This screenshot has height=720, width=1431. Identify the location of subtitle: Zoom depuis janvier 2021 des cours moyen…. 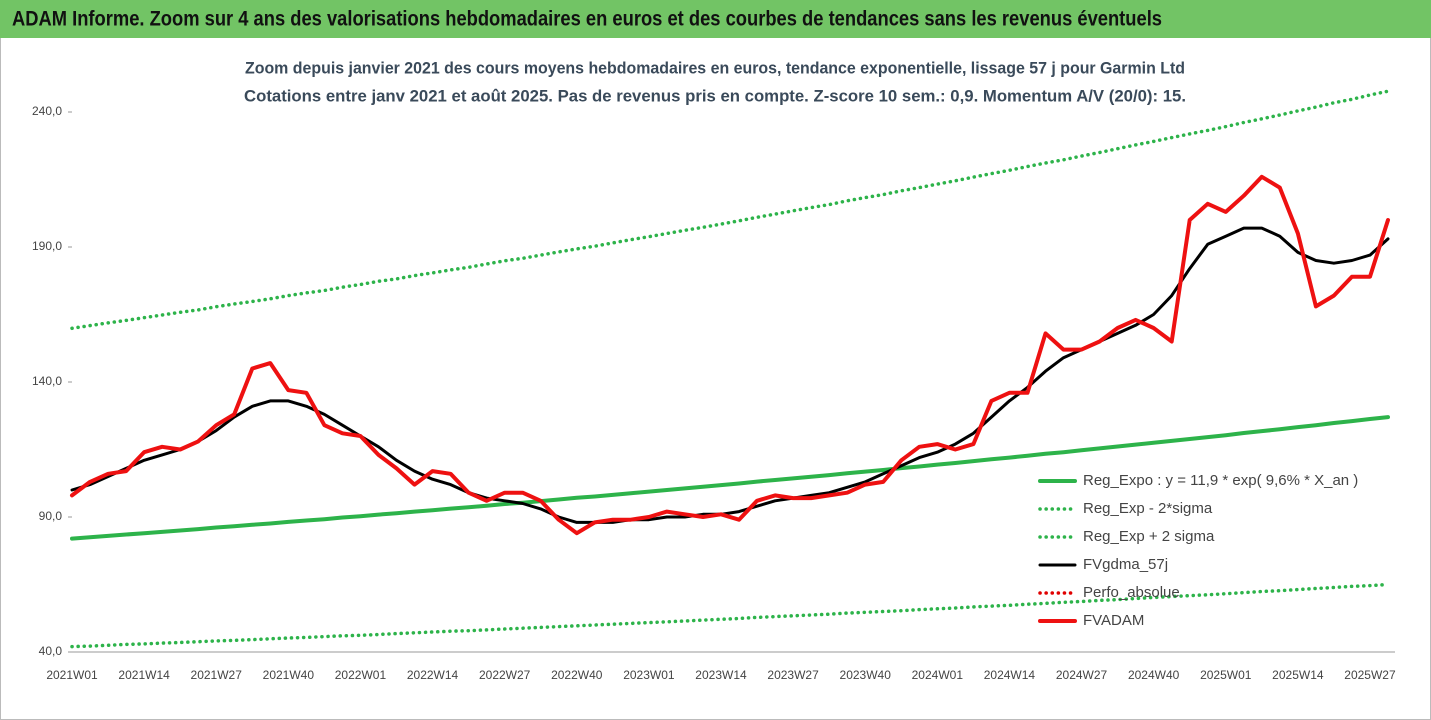
(715, 67).